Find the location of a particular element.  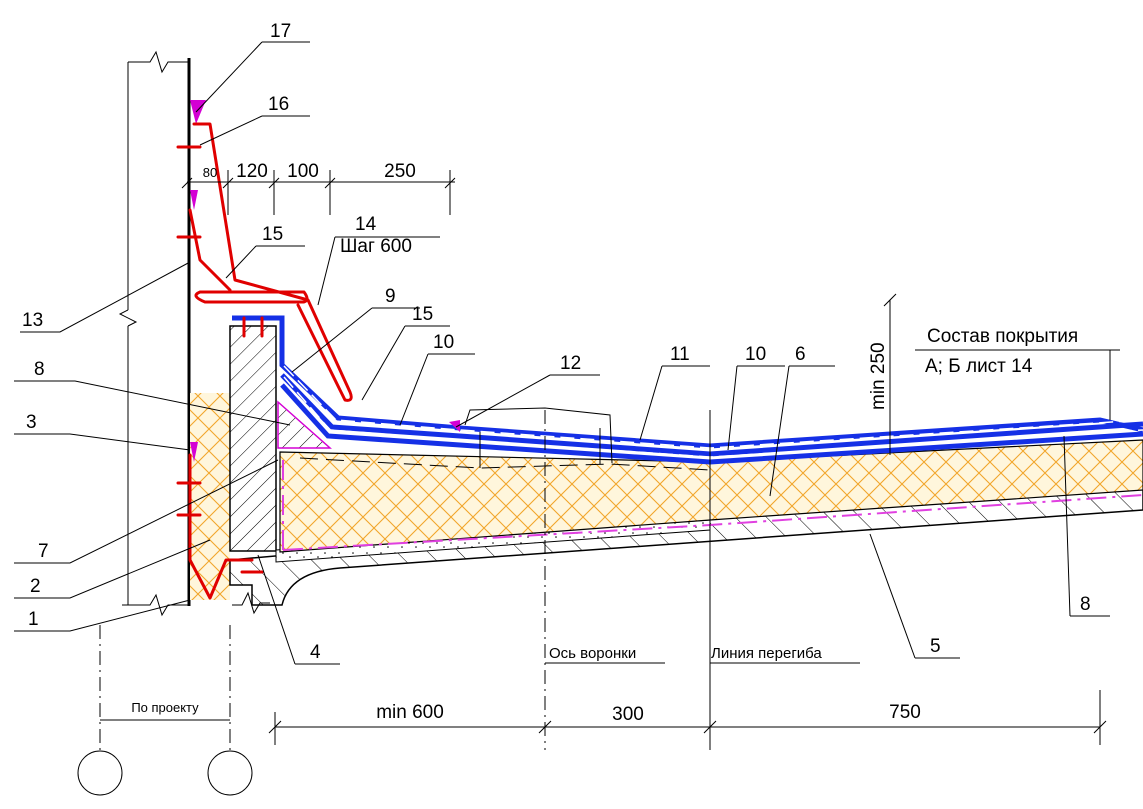

callout-10-right: 10 is located at coordinates (755, 354).